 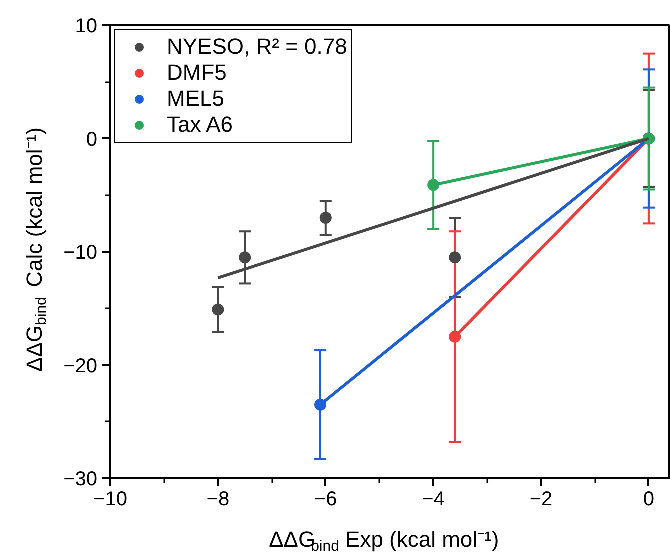 What do you see at coordinates (195, 99) in the screenshot?
I see `legend-label: MEL5` at bounding box center [195, 99].